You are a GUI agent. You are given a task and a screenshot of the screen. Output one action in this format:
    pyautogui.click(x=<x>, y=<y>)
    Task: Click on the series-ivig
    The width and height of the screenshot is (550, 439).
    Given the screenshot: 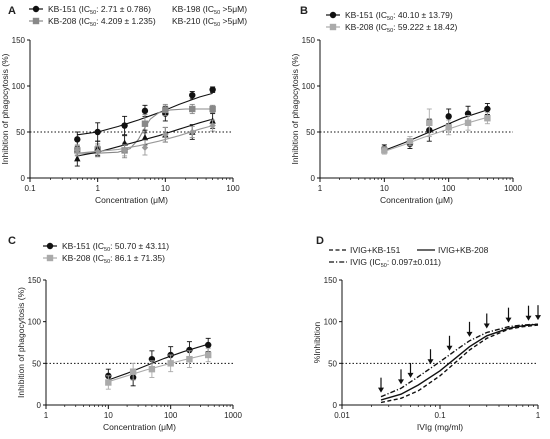 What is the action you would take?
    pyautogui.click(x=459, y=360)
    